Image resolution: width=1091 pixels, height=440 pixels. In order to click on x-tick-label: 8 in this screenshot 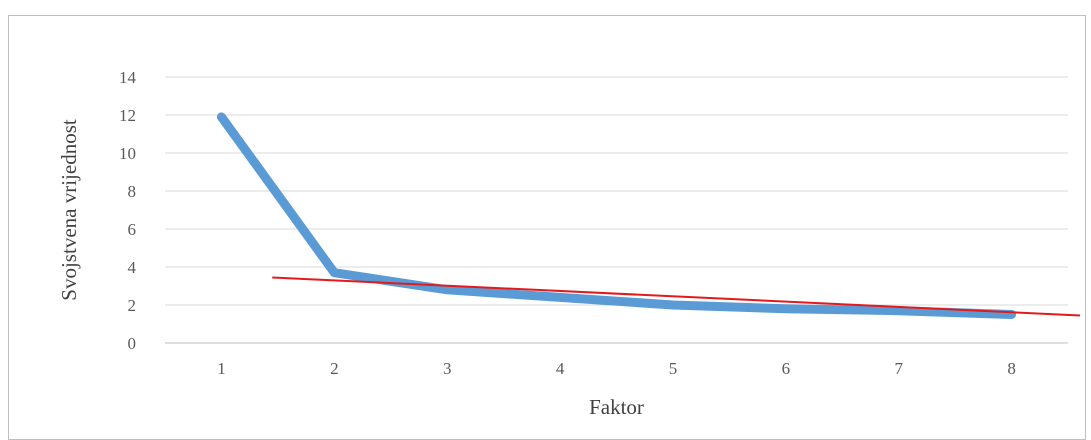, I will do `click(1011, 368)`.